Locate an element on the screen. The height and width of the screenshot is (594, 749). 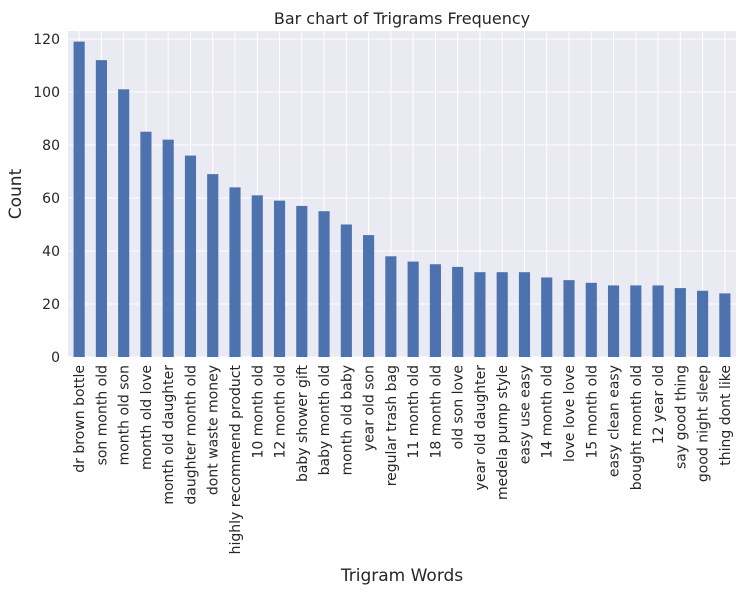
x-tick-label: good night sleep is located at coordinates (704, 423).